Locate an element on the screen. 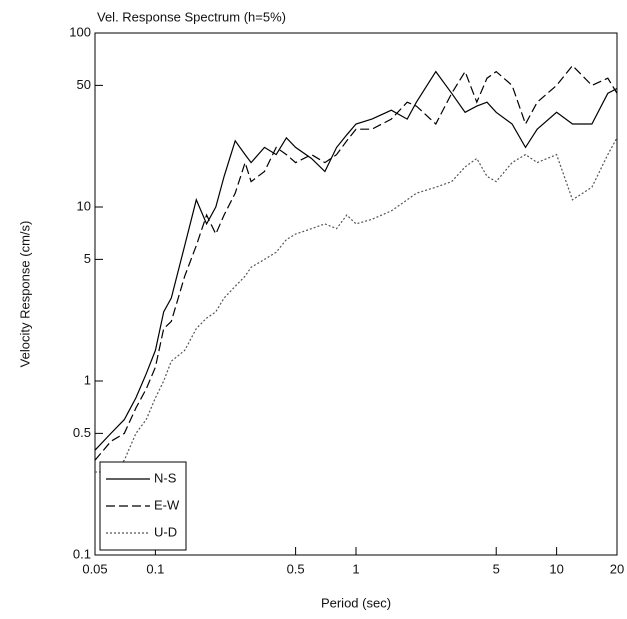 This screenshot has width=627, height=619. x-tick-label: 0.05 is located at coordinates (94, 568).